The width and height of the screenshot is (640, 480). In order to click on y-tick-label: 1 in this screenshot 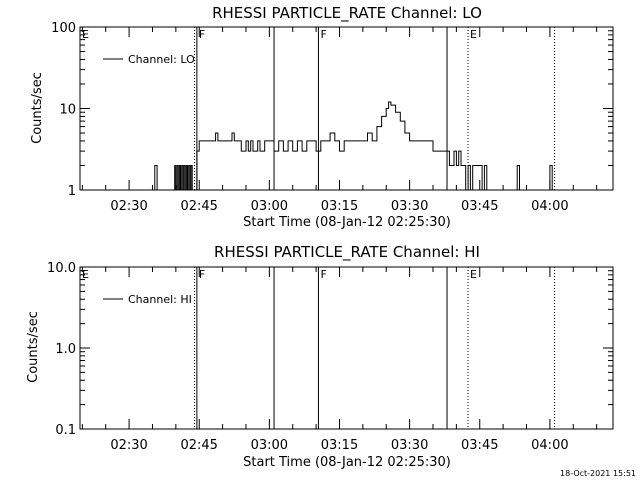, I will do `click(72, 191)`.